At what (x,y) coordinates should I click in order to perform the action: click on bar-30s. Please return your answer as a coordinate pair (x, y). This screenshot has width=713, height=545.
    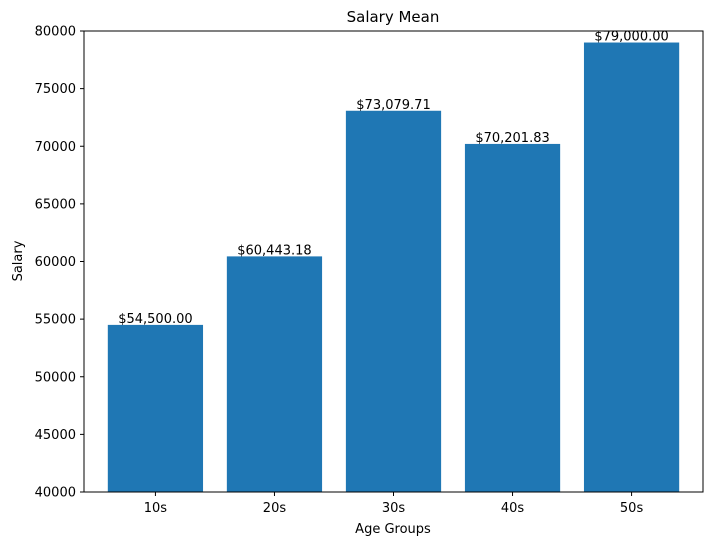
    Looking at the image, I should click on (393, 301).